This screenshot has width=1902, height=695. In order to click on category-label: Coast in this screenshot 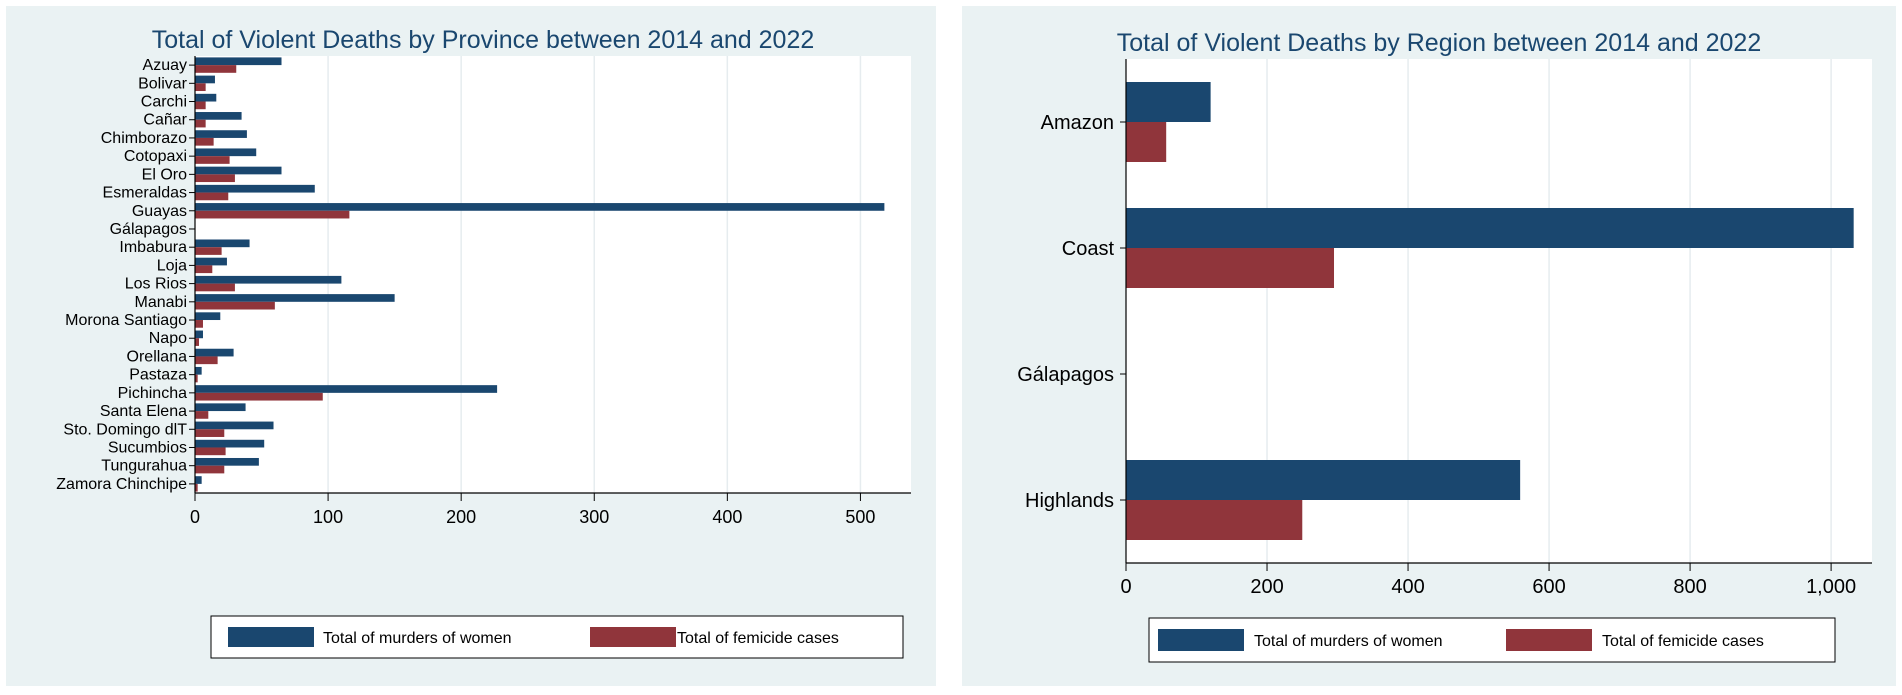, I will do `click(1088, 249)`.